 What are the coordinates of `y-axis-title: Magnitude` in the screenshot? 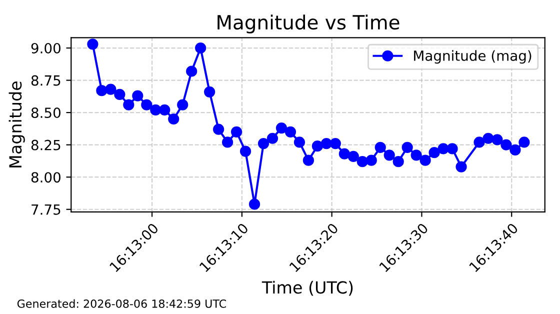 It's located at (16, 125).